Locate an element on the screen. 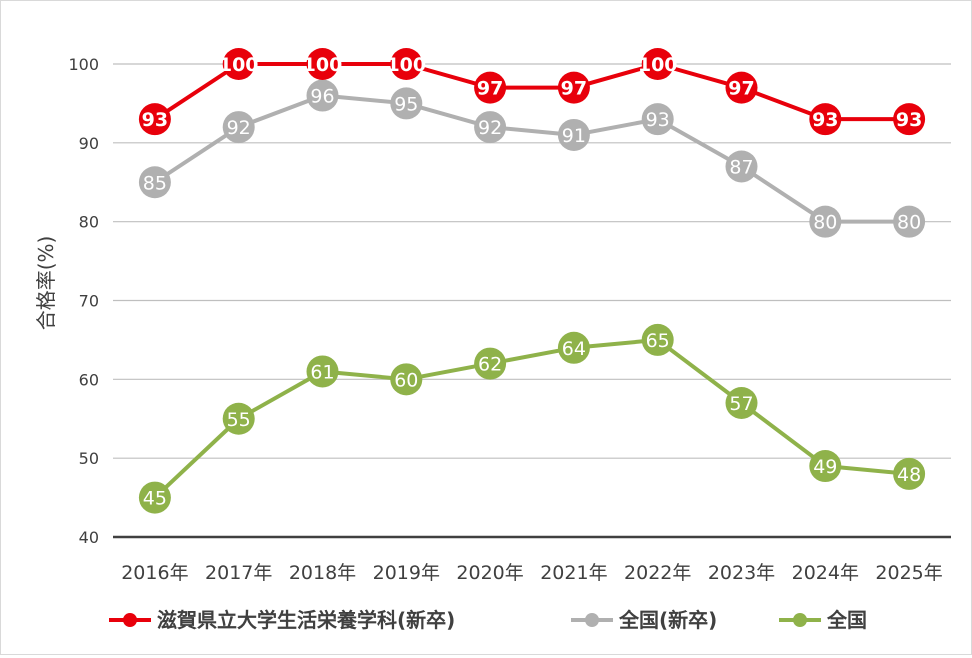 Image resolution: width=972 pixels, height=658 pixels. y-tick-label: 100 is located at coordinates (83, 64).